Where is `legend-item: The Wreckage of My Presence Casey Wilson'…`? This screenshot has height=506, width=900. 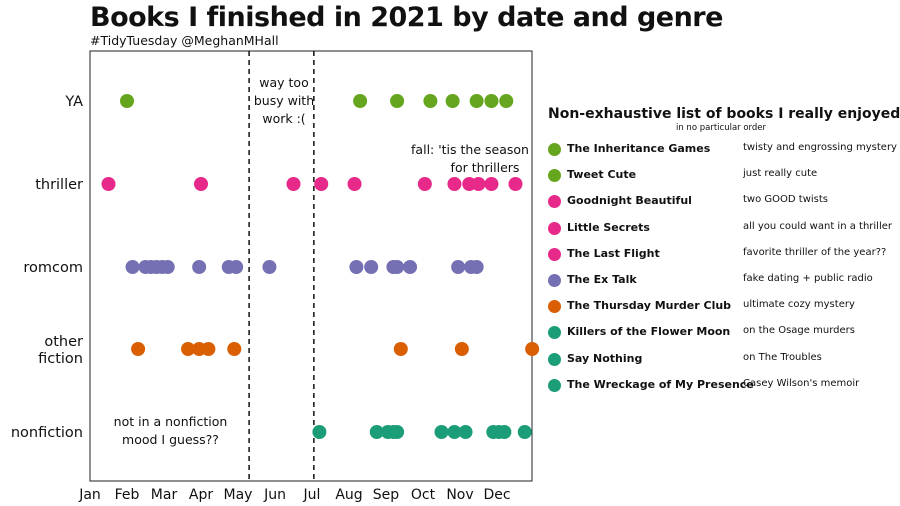
legend-item: The Wreckage of My Presence Casey Wilson'… is located at coordinates (723, 387).